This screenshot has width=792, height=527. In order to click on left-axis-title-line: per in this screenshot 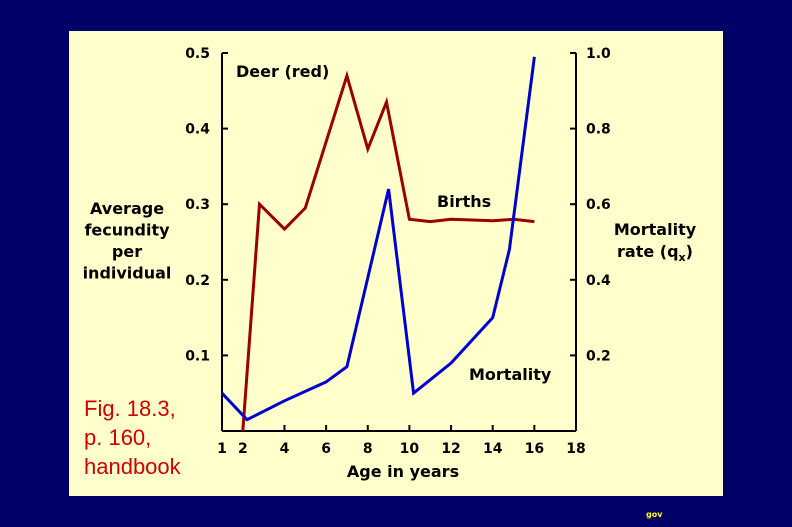, I will do `click(127, 251)`.